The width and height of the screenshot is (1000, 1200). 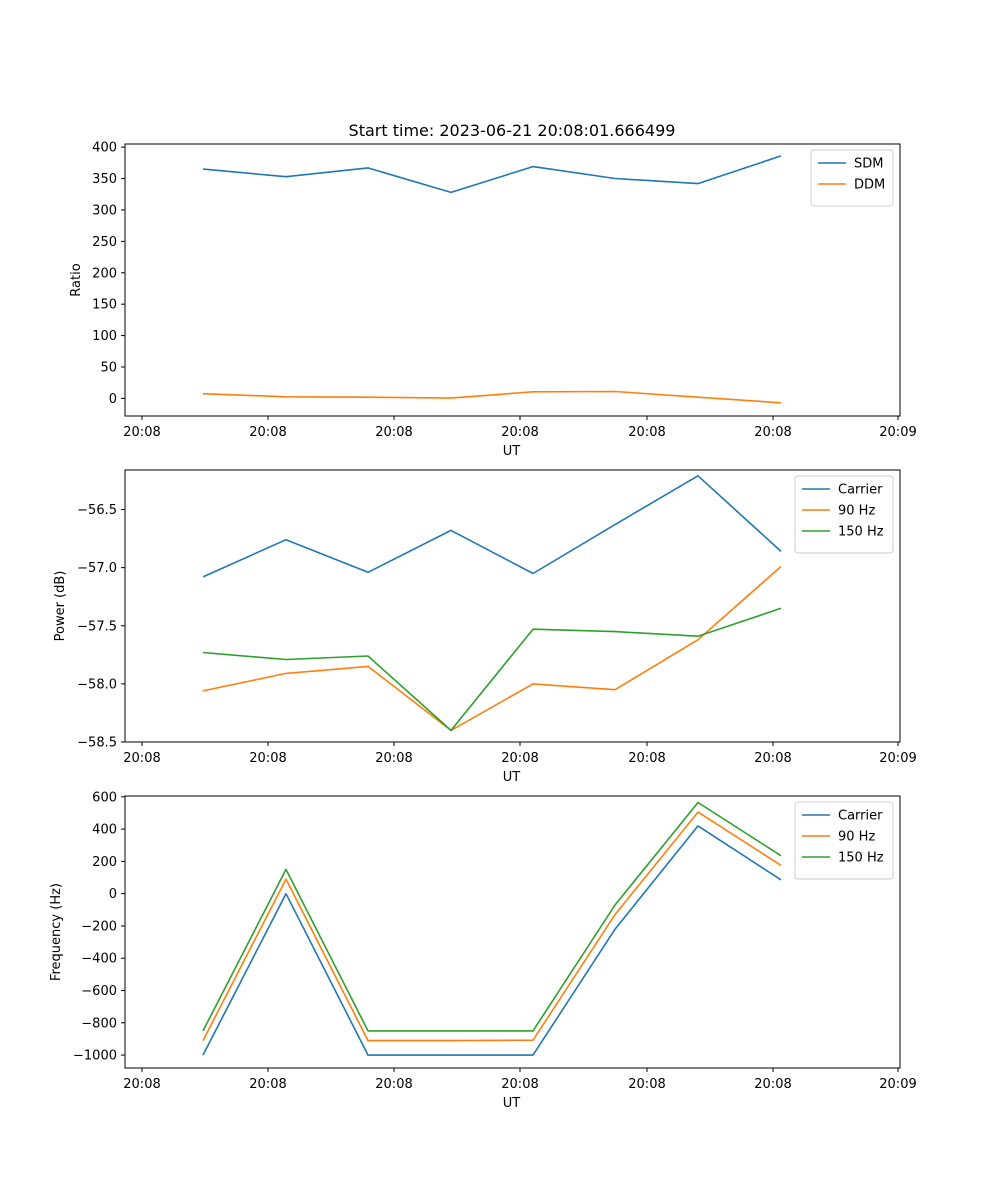 What do you see at coordinates (492, 174) in the screenshot?
I see `series-line-sdm` at bounding box center [492, 174].